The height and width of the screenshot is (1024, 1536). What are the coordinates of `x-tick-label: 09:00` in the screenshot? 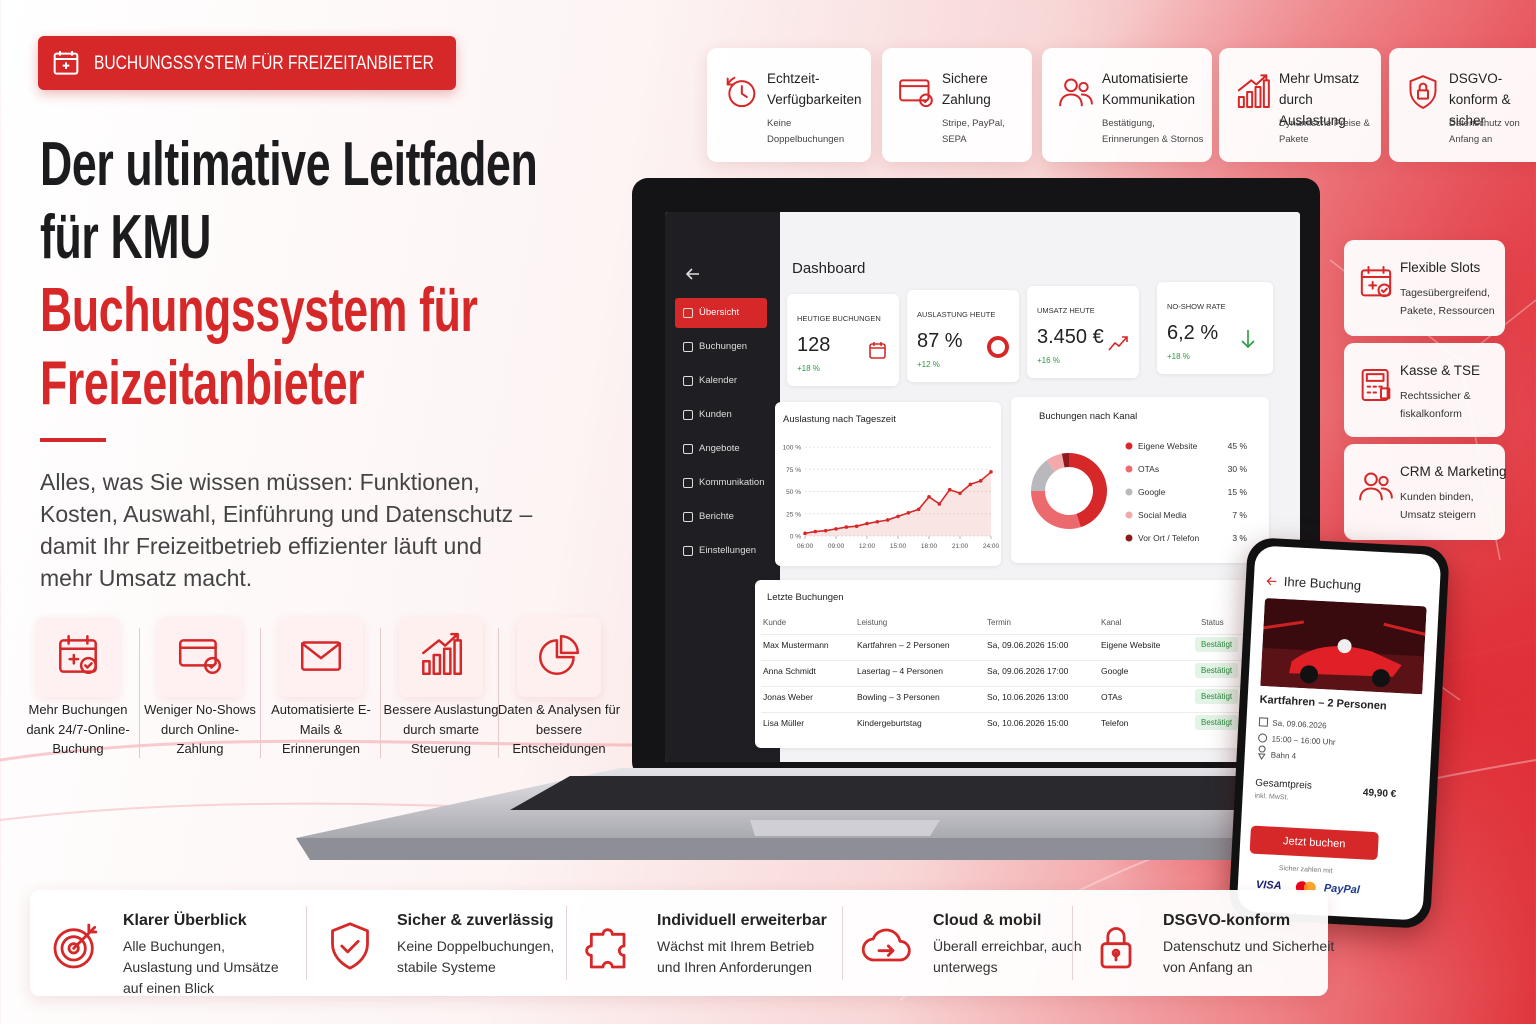 It's located at (836, 546).